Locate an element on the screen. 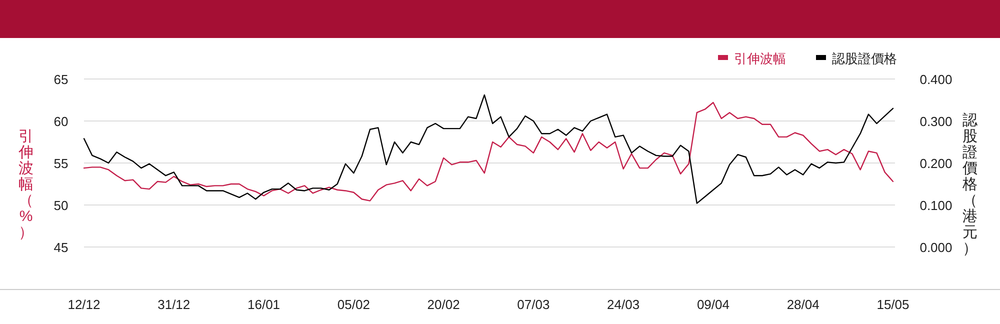 The image size is (1000, 324). x-tick-label: 15/05 is located at coordinates (893, 304).